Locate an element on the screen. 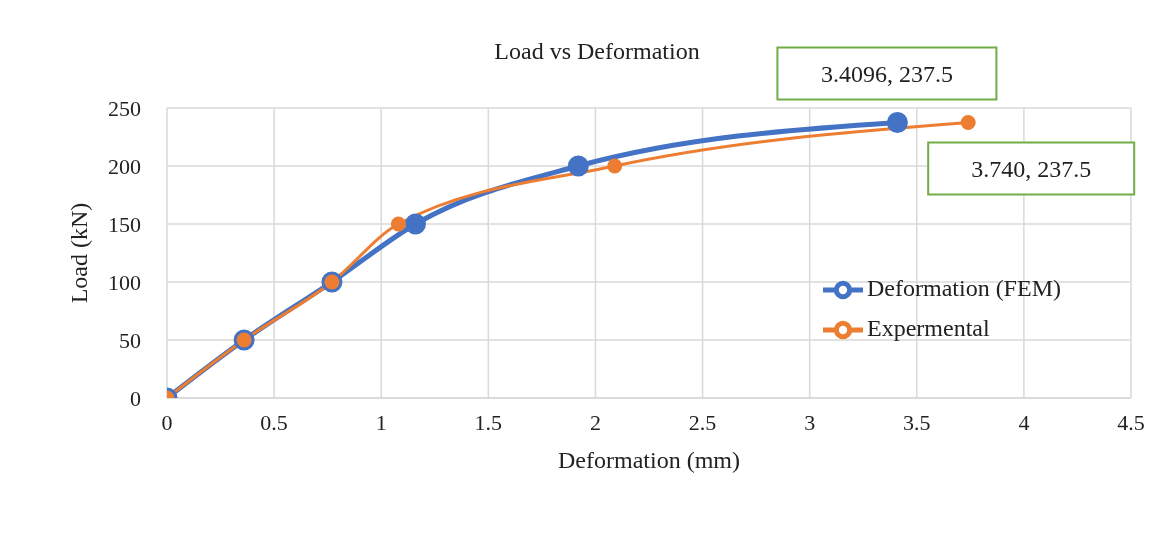 The image size is (1173, 557). y-tick-label: 100 is located at coordinates (124, 282).